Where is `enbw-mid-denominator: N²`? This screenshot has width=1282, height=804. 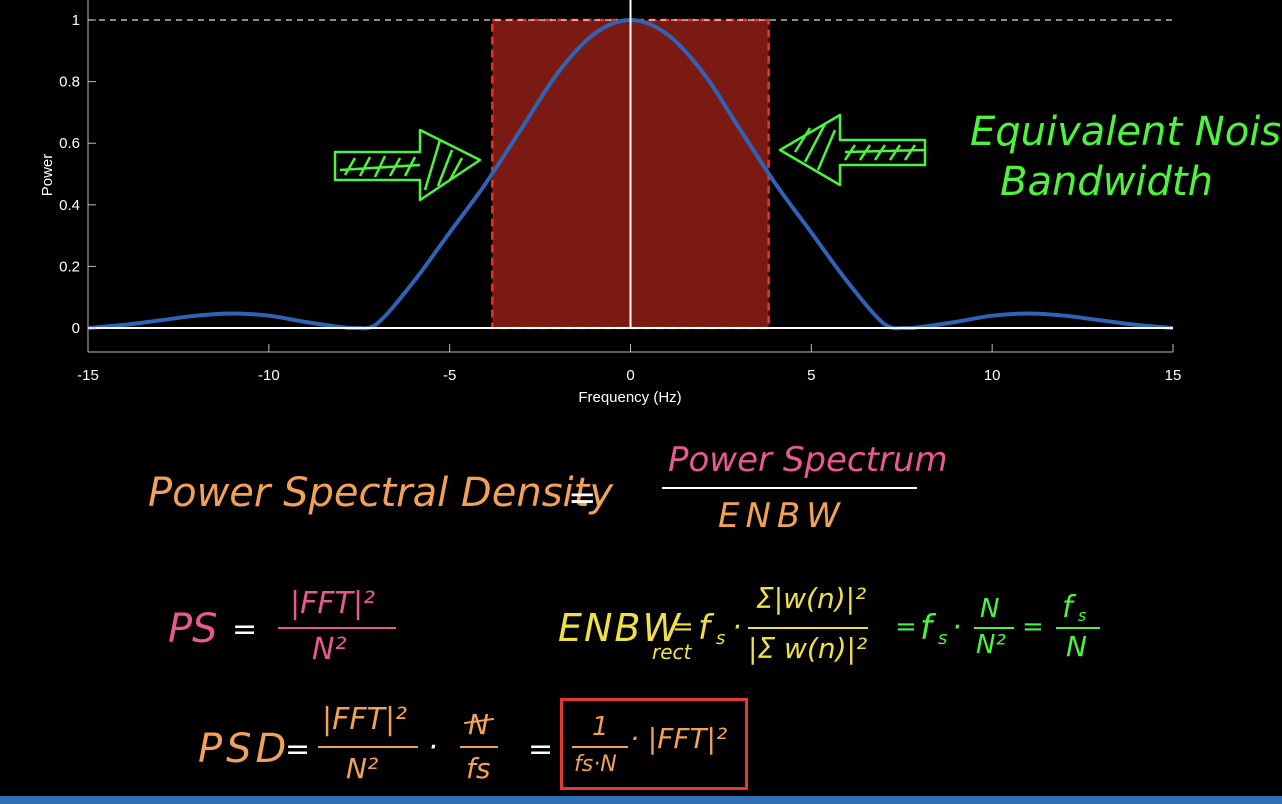
enbw-mid-denominator: N² is located at coordinates (991, 645).